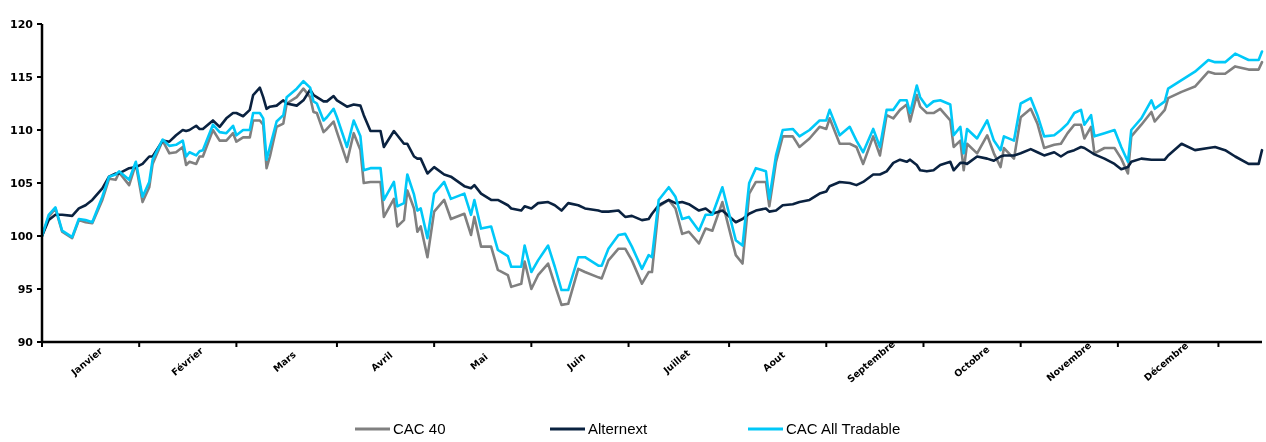 The width and height of the screenshot is (1266, 442). What do you see at coordinates (618, 428) in the screenshot?
I see `legend-label: Alternext` at bounding box center [618, 428].